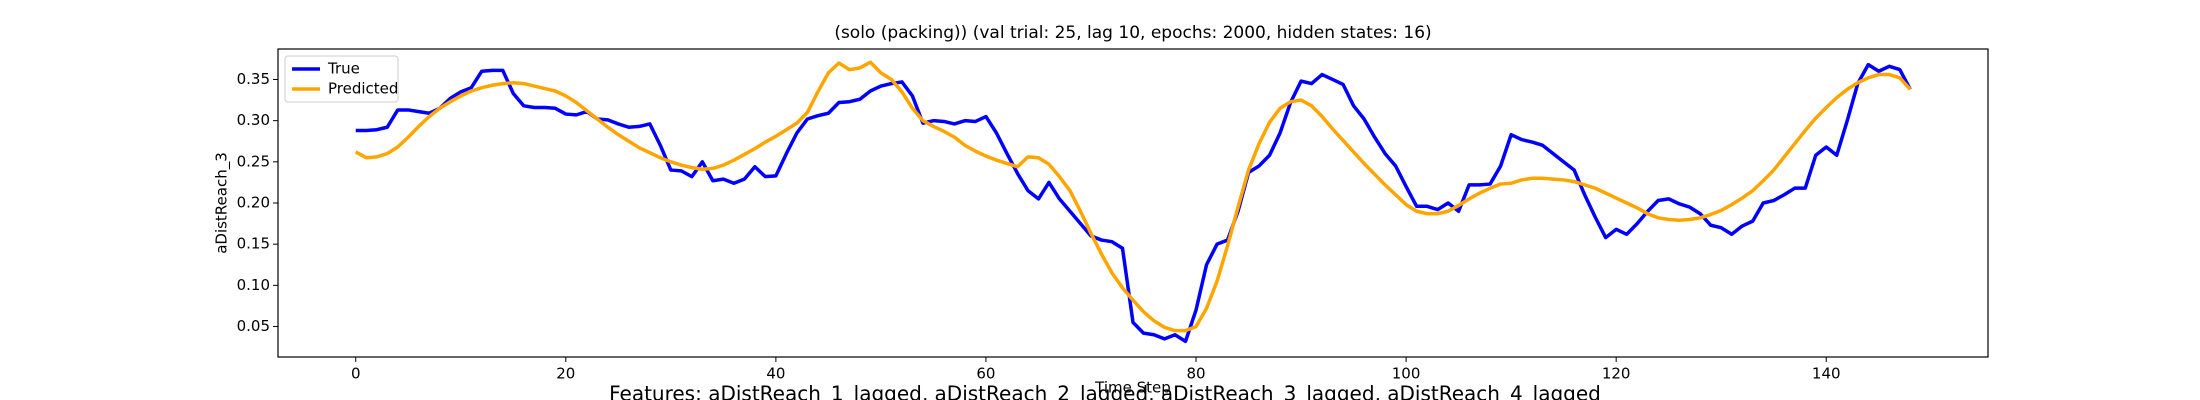 This screenshot has height=400, width=2200. Describe the element at coordinates (253, 161) in the screenshot. I see `y-tick-label: 0.25` at that location.